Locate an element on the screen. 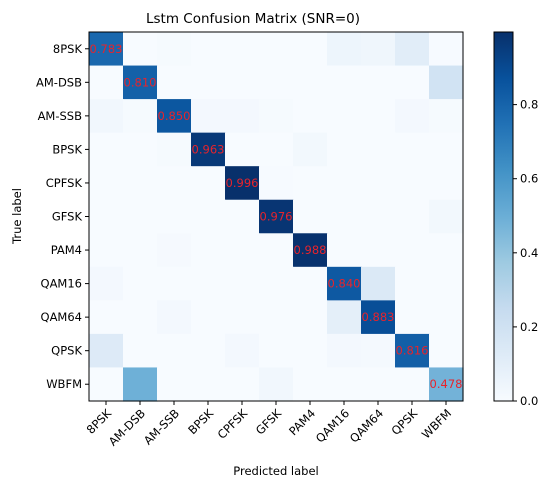 The width and height of the screenshot is (554, 489). x-tick-label: WBFM is located at coordinates (436, 423).